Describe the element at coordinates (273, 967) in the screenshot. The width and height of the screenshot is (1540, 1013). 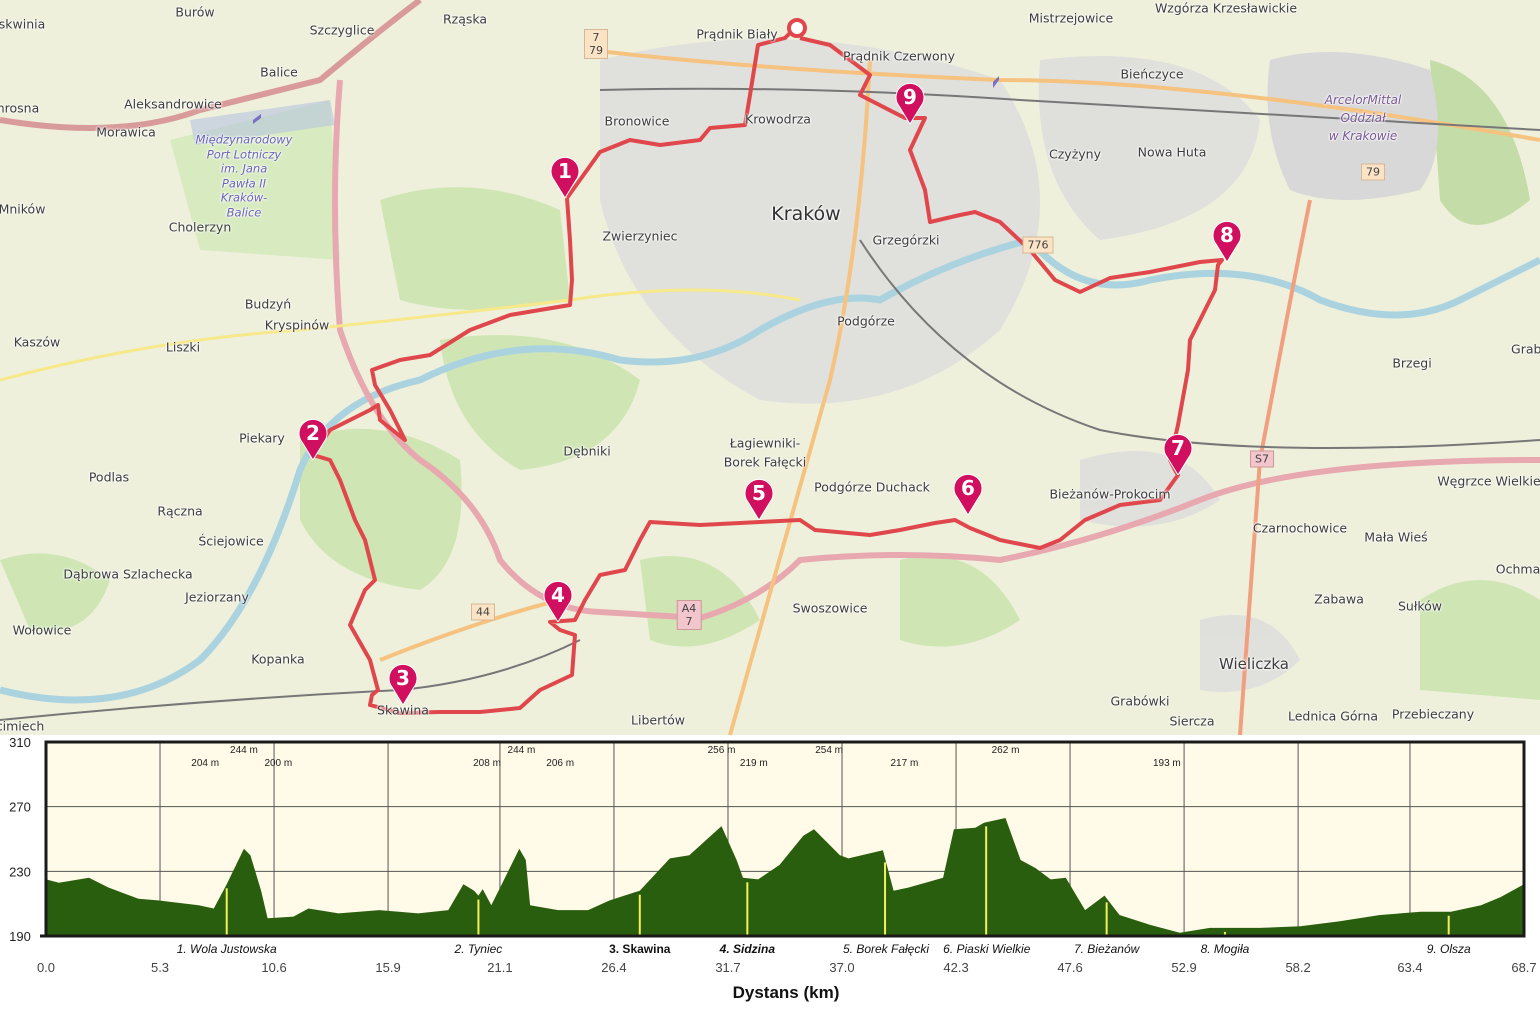
I see `x-tick-label: 10.6` at that location.